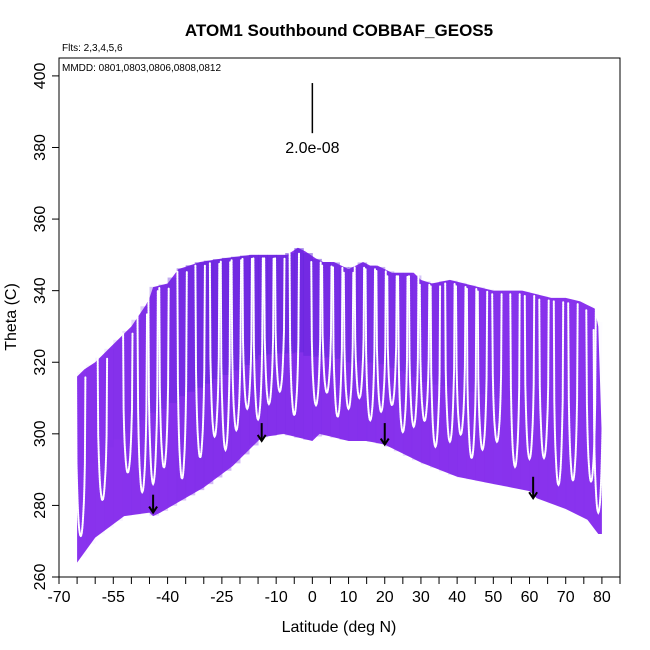  What do you see at coordinates (457, 597) in the screenshot?
I see `x-tick-label: 40` at bounding box center [457, 597].